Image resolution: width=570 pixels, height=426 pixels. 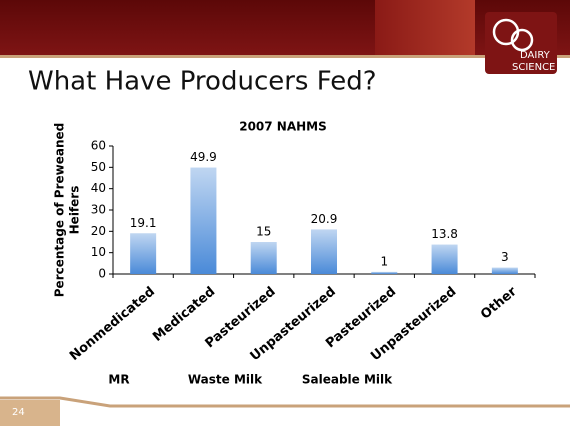 What do you see at coordinates (225, 380) in the screenshot?
I see `group-label: Waste Milk` at bounding box center [225, 380].